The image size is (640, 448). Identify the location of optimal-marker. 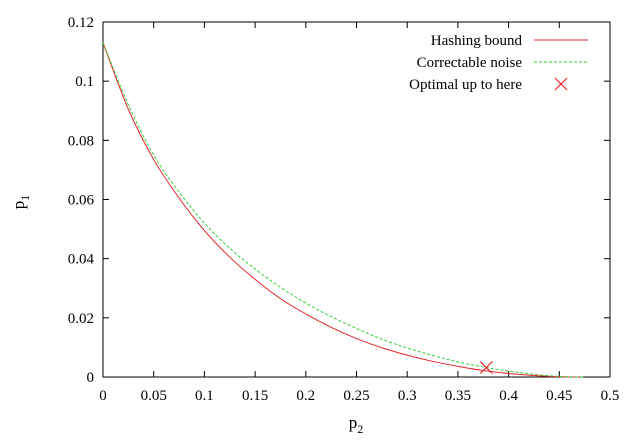
(486, 367).